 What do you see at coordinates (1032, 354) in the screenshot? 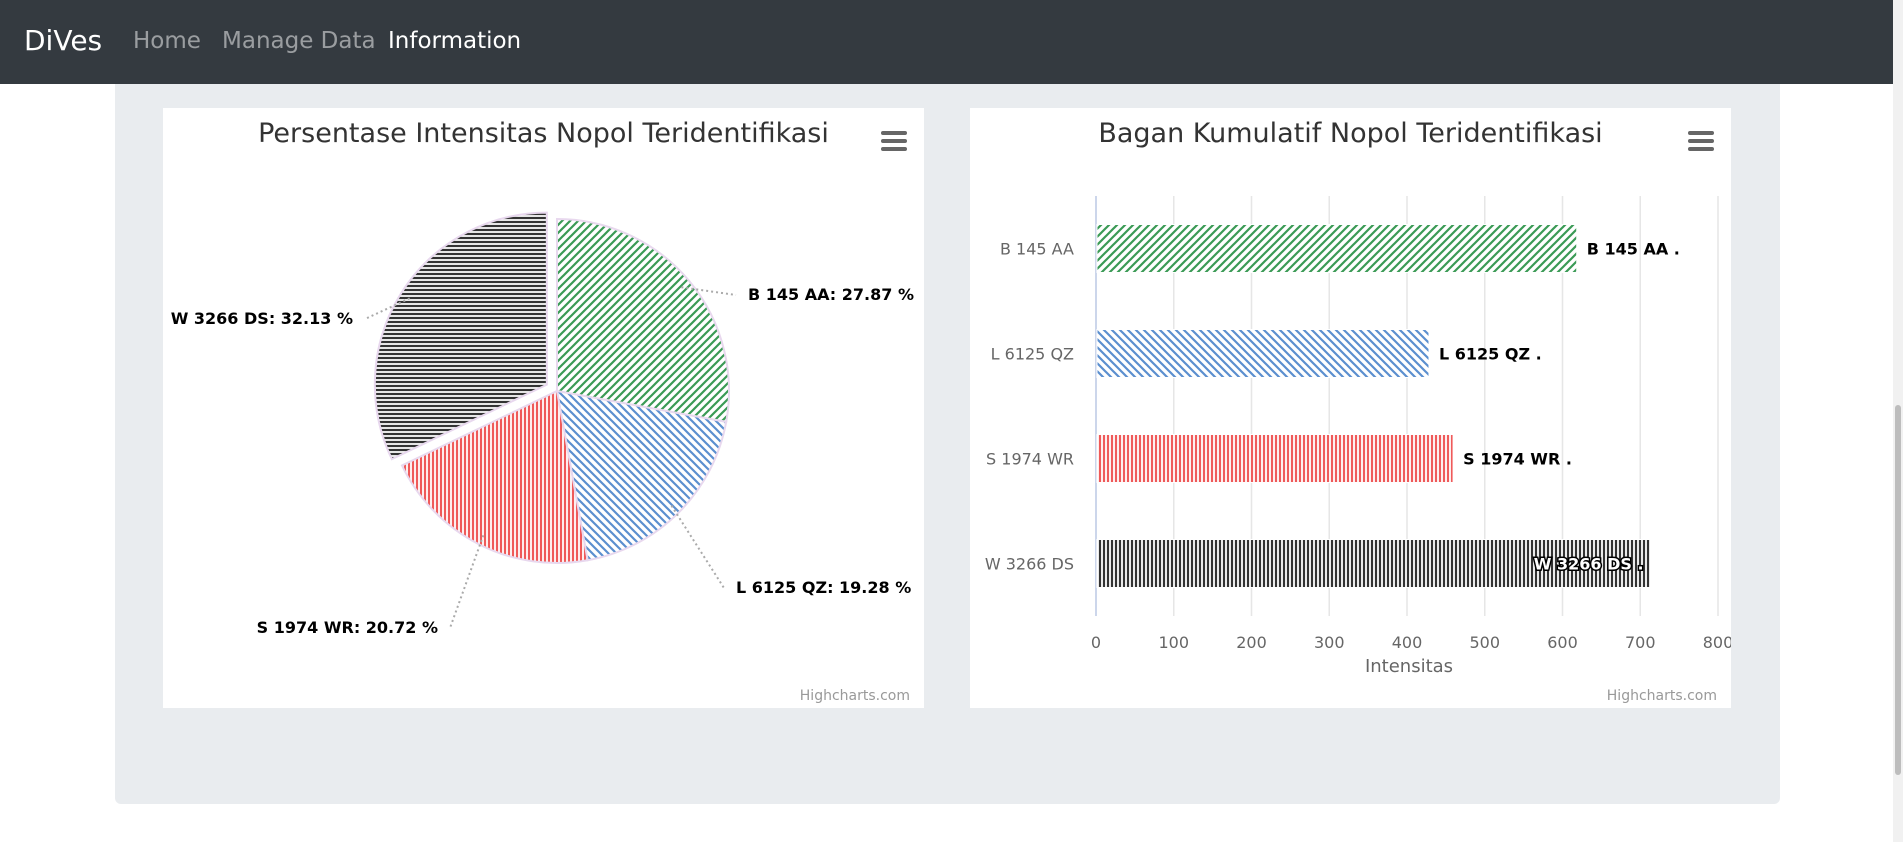
I see `bar-category-label: L 6125 QZ` at bounding box center [1032, 354].